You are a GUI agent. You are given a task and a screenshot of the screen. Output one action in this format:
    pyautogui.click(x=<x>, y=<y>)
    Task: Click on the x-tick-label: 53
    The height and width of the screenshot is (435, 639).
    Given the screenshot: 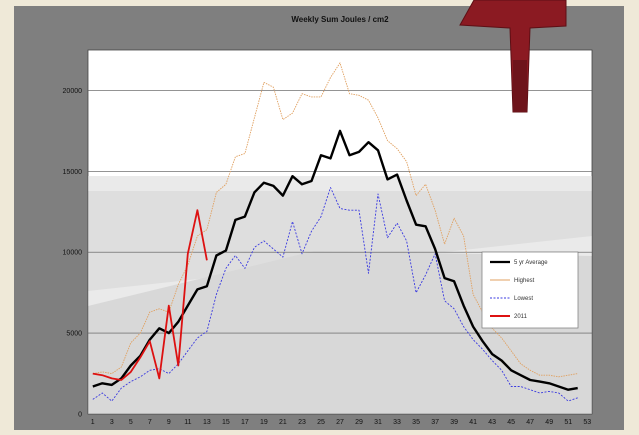 What is the action you would take?
    pyautogui.click(x=587, y=422)
    